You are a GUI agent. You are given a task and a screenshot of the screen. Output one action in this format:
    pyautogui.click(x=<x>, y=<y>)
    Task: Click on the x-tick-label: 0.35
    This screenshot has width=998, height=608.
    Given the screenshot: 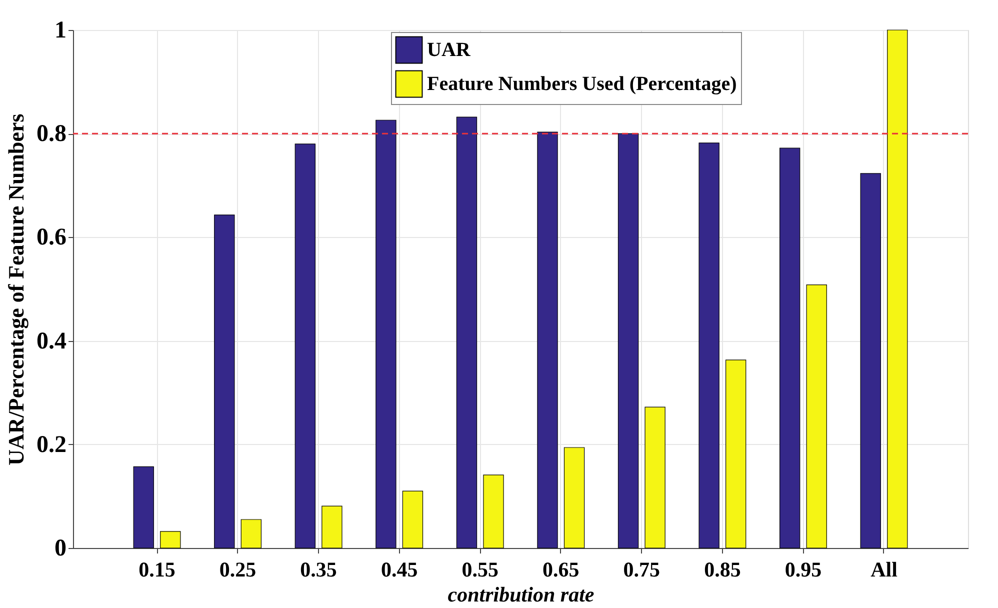 What is the action you would take?
    pyautogui.click(x=318, y=570)
    